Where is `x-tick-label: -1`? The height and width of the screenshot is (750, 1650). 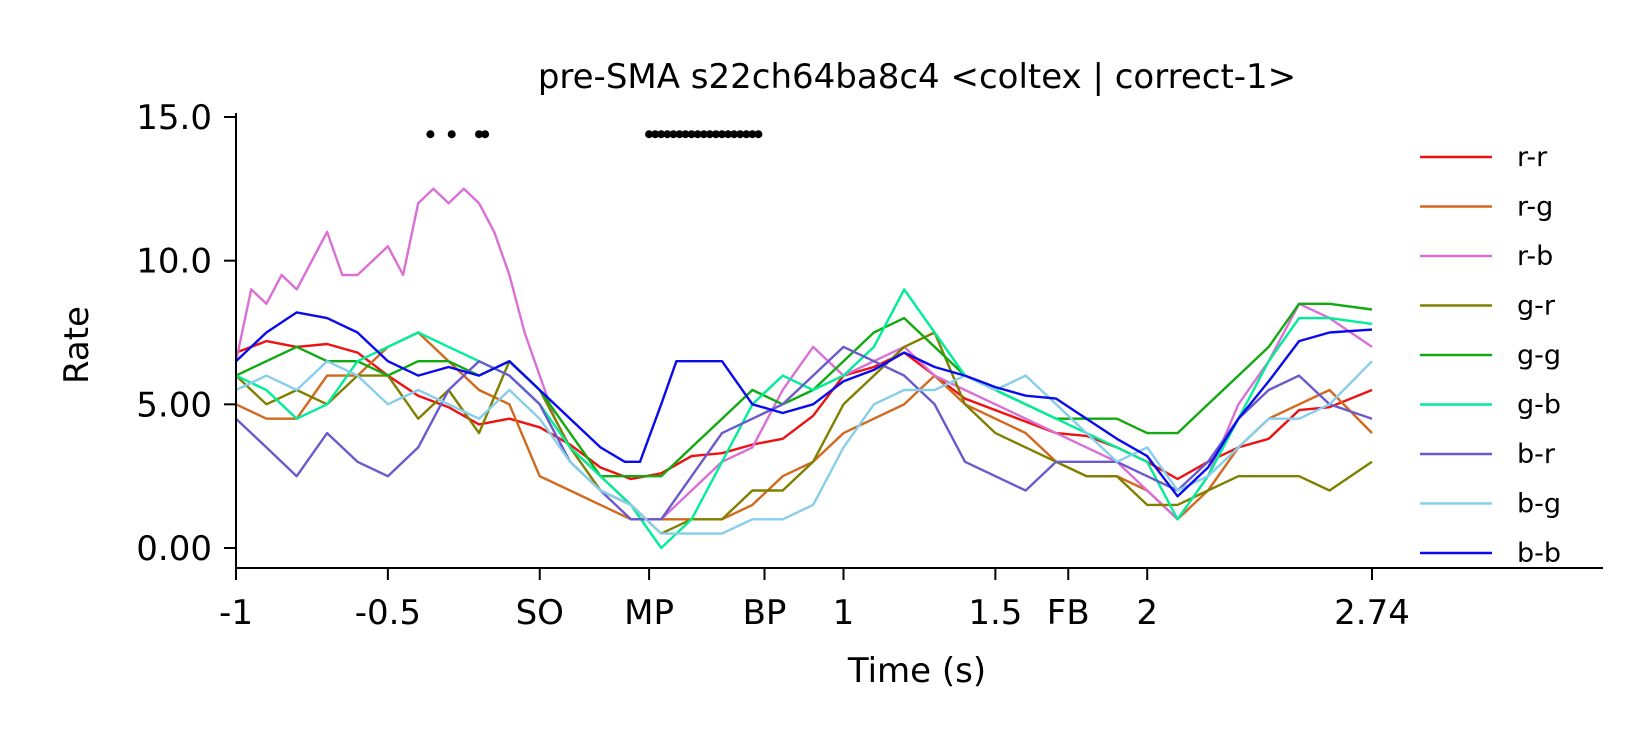 x-tick-label: -1 is located at coordinates (236, 613).